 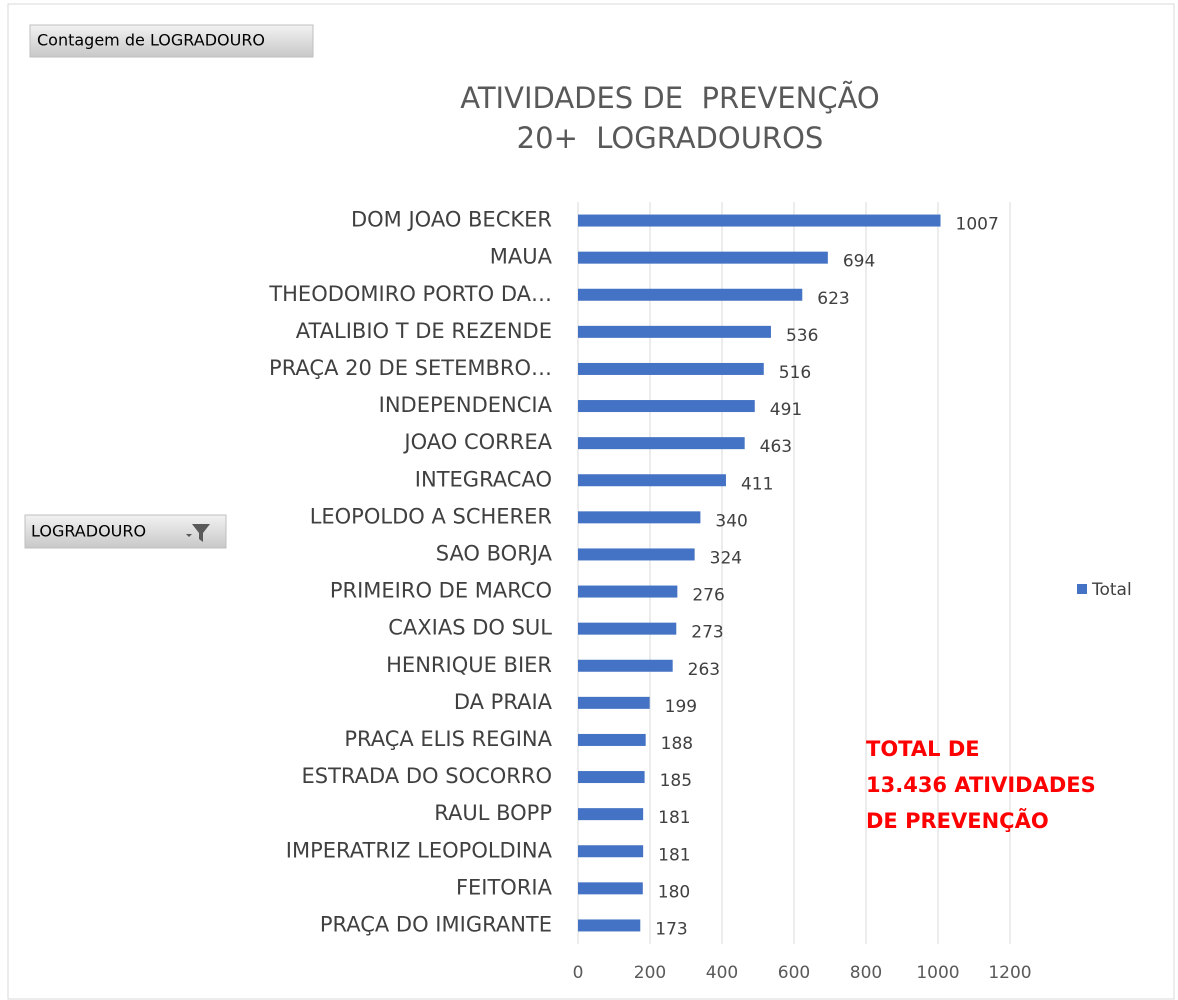 What do you see at coordinates (677, 744) in the screenshot?
I see `data-label: 188` at bounding box center [677, 744].